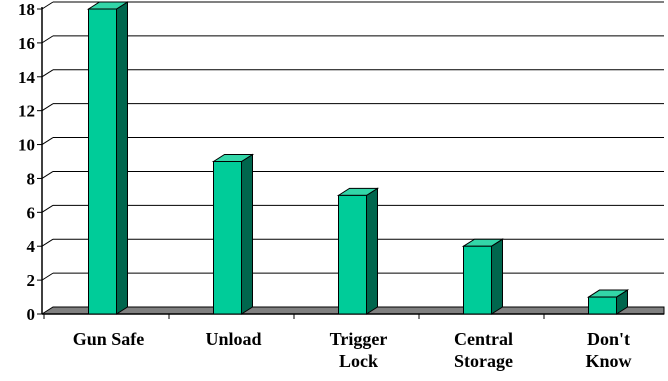 Image resolution: width=668 pixels, height=381 pixels. Describe the element at coordinates (359, 339) in the screenshot. I see `x-category-label-line: Trigger` at that location.